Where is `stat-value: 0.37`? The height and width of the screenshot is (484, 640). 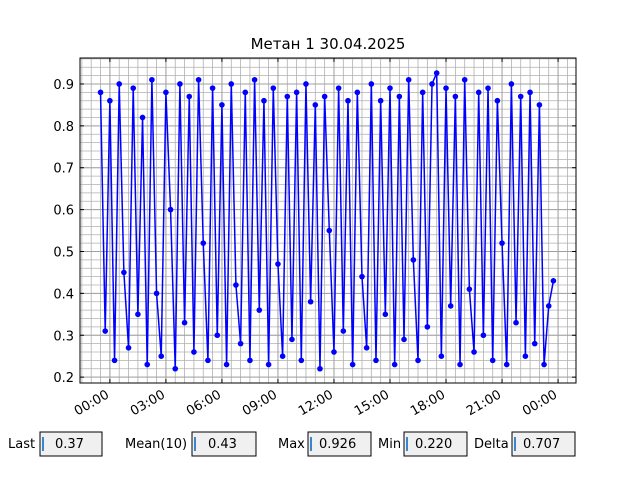
stat-value: 0.37 is located at coordinates (69, 444).